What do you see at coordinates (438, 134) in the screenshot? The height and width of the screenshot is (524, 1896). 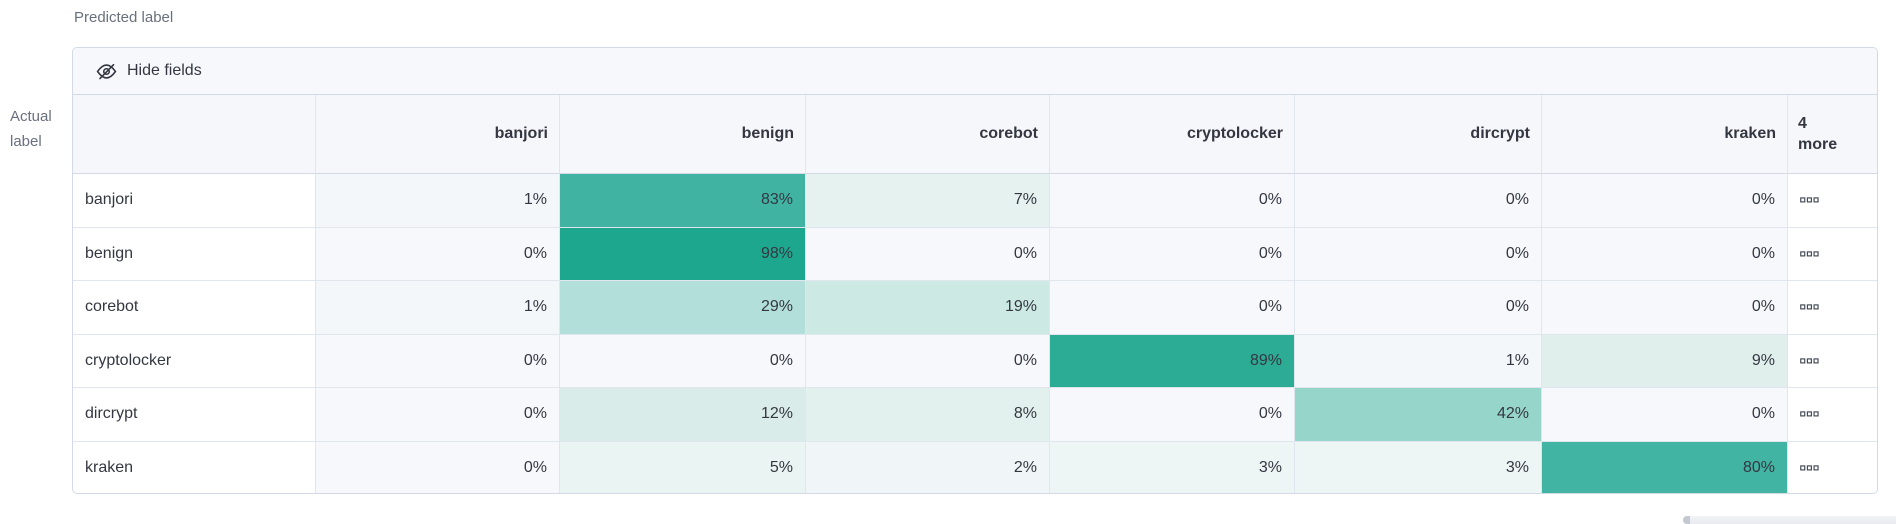 I see `column-header-banjori: banjori` at bounding box center [438, 134].